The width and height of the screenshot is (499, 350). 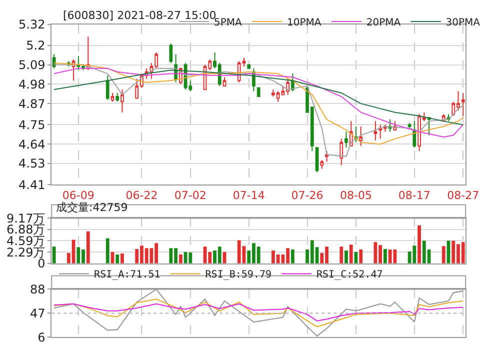 I want to click on y-tick-label: 4.41, so click(x=32, y=185).